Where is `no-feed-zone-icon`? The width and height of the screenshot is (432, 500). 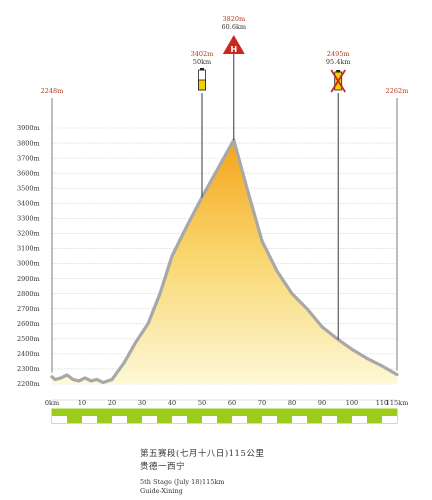
no-feed-zone-icon is located at coordinates (338, 81).